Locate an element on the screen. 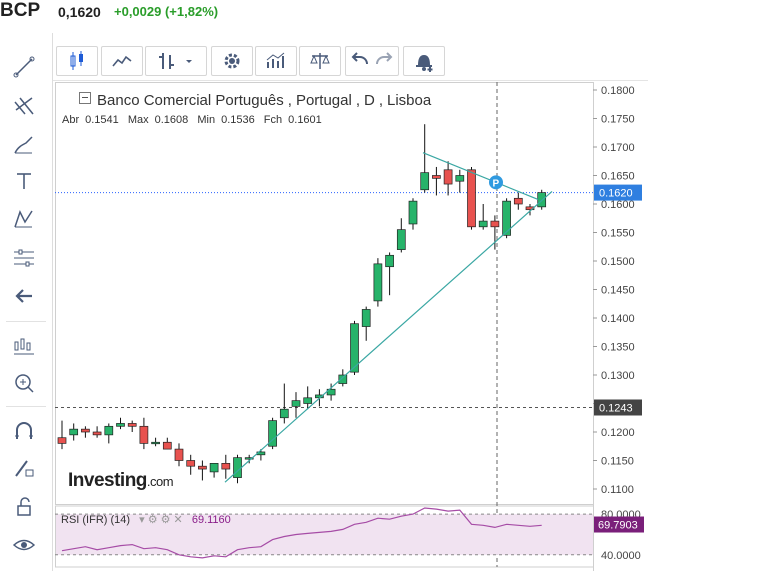 The image size is (768, 571). back-arrow-icon is located at coordinates (24, 296).